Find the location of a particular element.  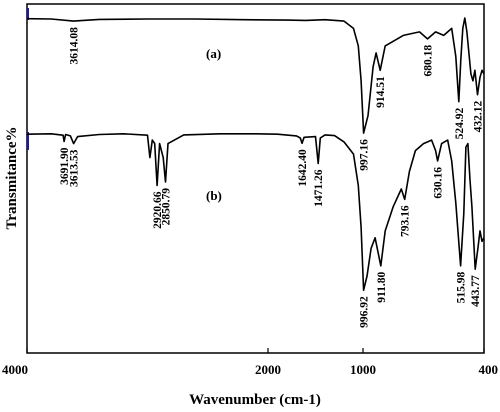

peak-label: 996.92 is located at coordinates (365, 312).